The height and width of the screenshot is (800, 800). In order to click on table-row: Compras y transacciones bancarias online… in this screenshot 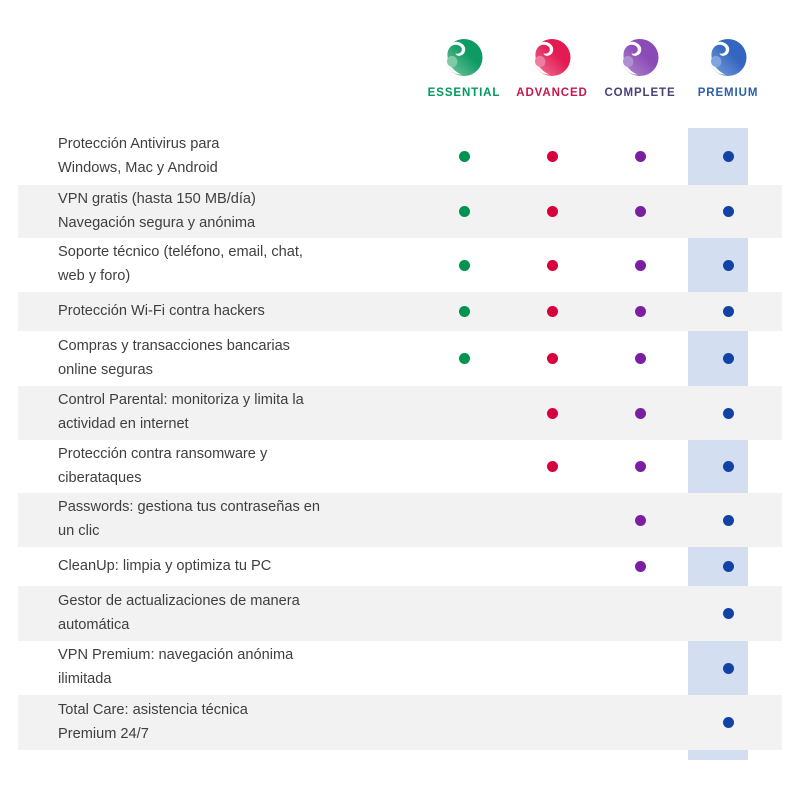, I will do `click(400, 358)`.